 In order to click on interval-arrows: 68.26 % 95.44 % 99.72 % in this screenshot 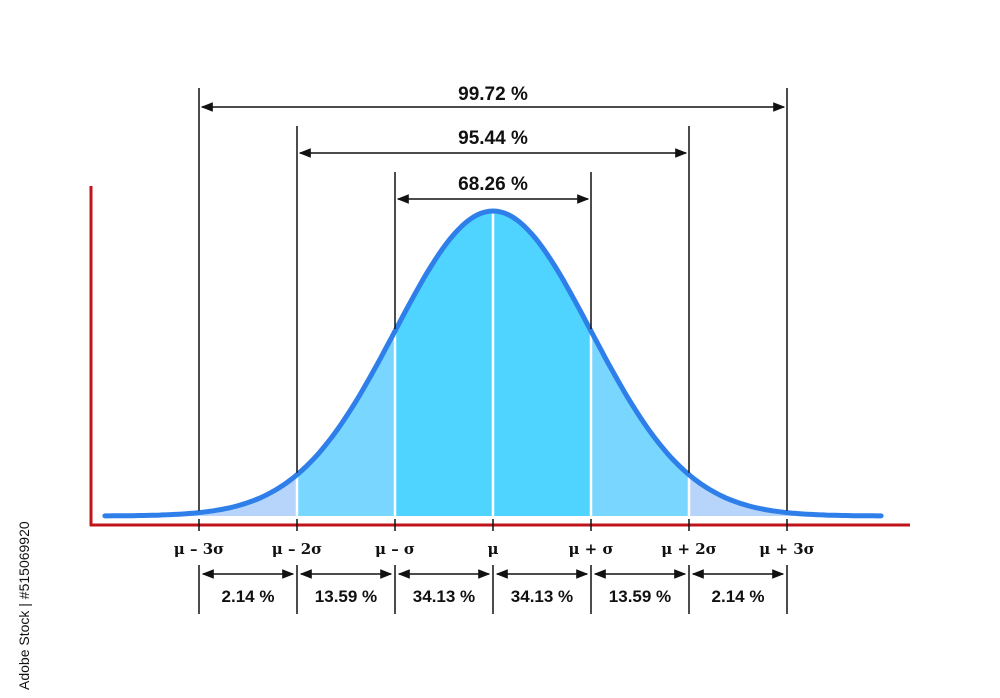, I will do `click(493, 144)`.